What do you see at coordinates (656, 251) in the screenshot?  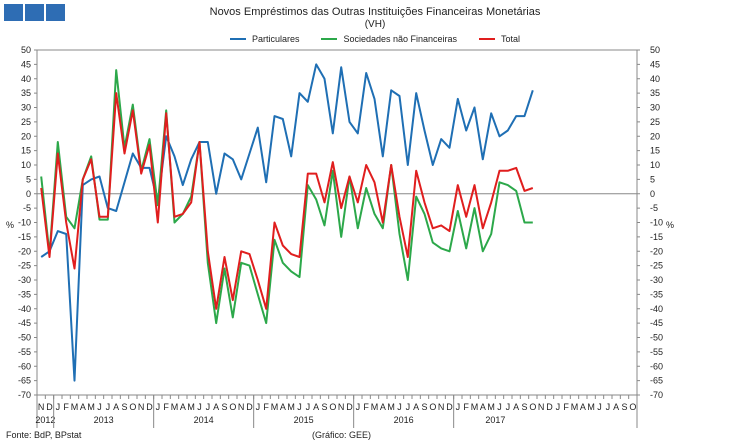 I see `y-tick-label-right: -20` at bounding box center [656, 251].